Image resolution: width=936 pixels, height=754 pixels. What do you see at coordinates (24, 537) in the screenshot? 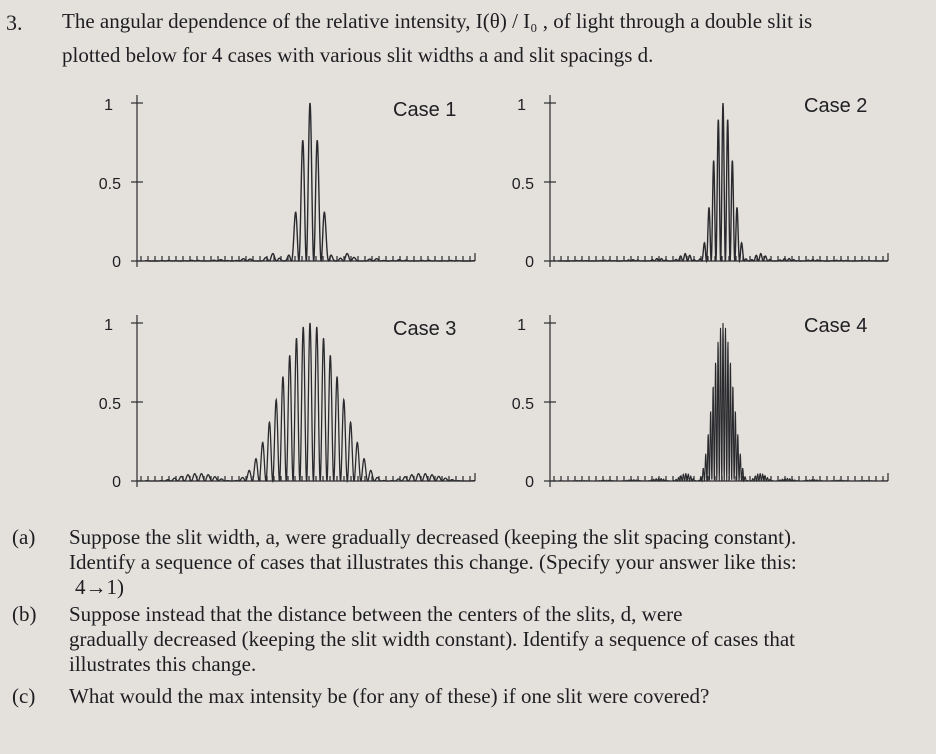
I see `part-label: (a)` at bounding box center [24, 537].